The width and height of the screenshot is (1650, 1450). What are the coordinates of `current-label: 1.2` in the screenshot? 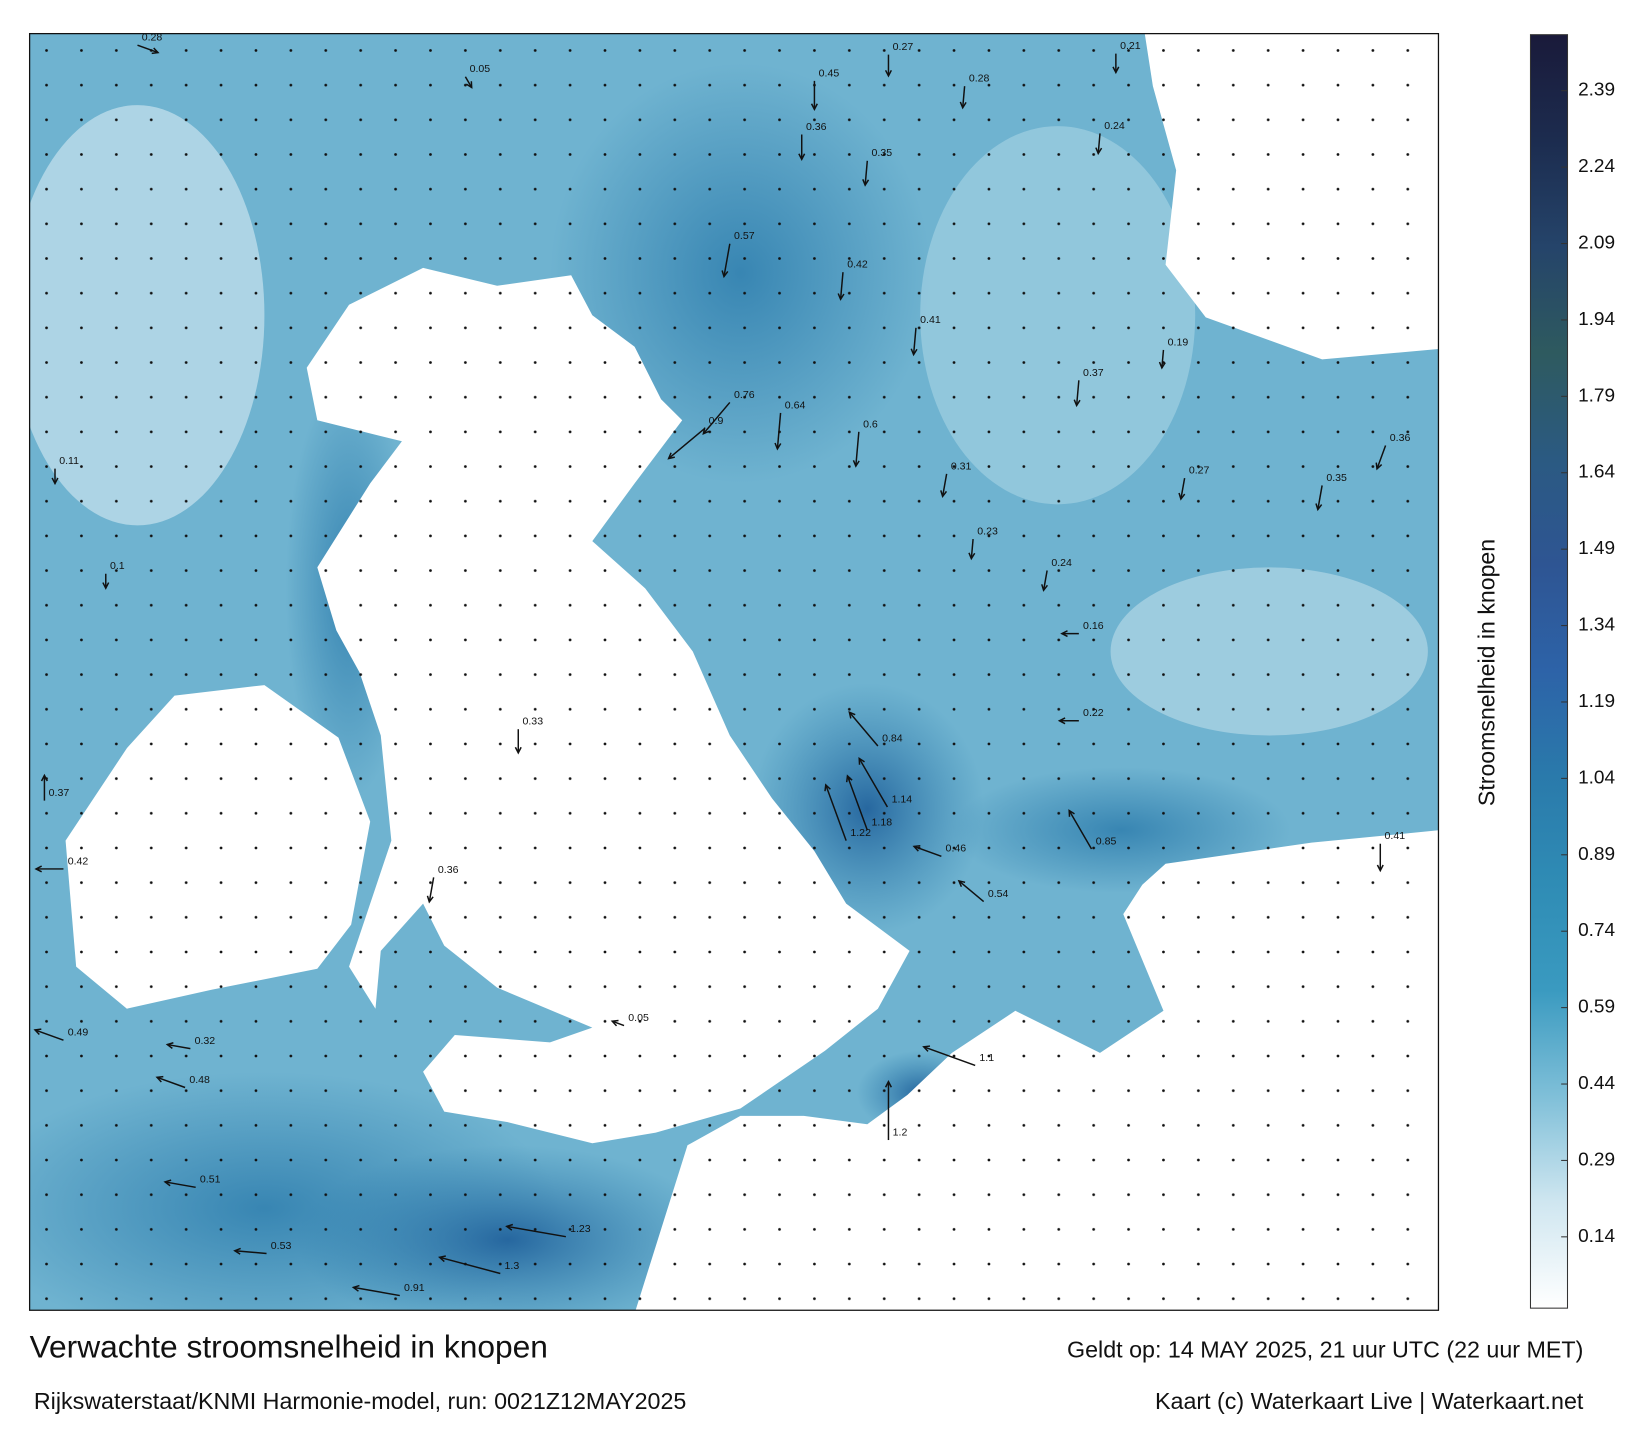 It's located at (900, 1132).